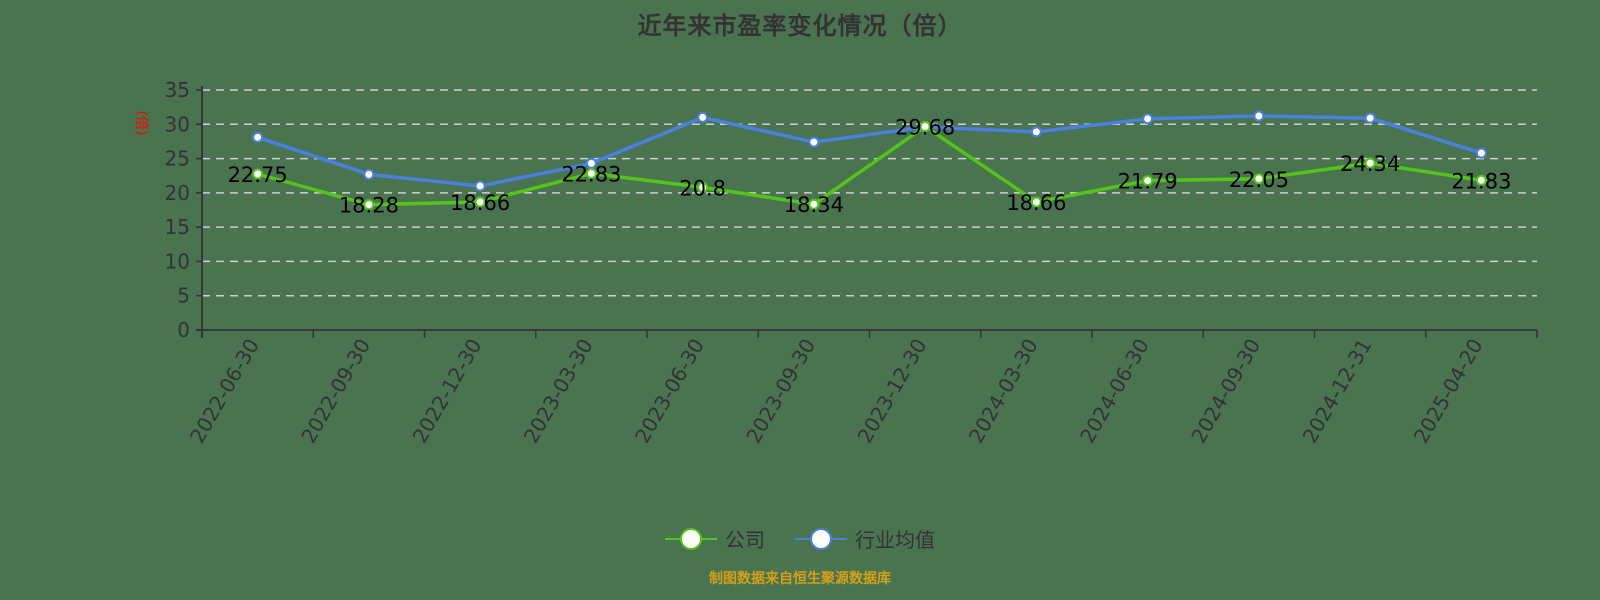 The height and width of the screenshot is (600, 1600). Describe the element at coordinates (780, 391) in the screenshot. I see `x-tick-label: 2023-09-30` at that location.